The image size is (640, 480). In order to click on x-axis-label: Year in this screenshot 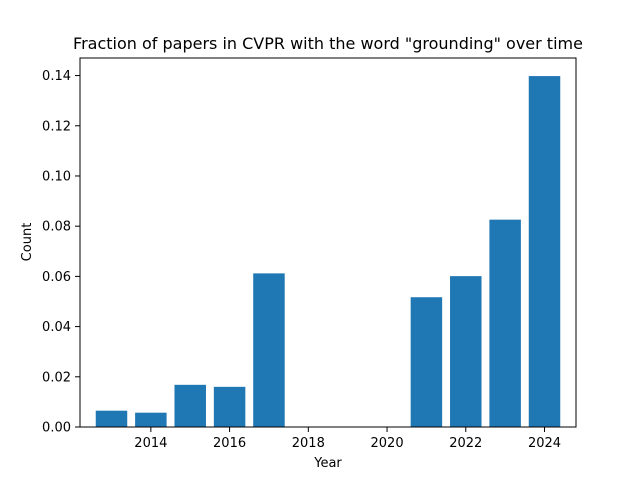, I will do `click(327, 463)`.